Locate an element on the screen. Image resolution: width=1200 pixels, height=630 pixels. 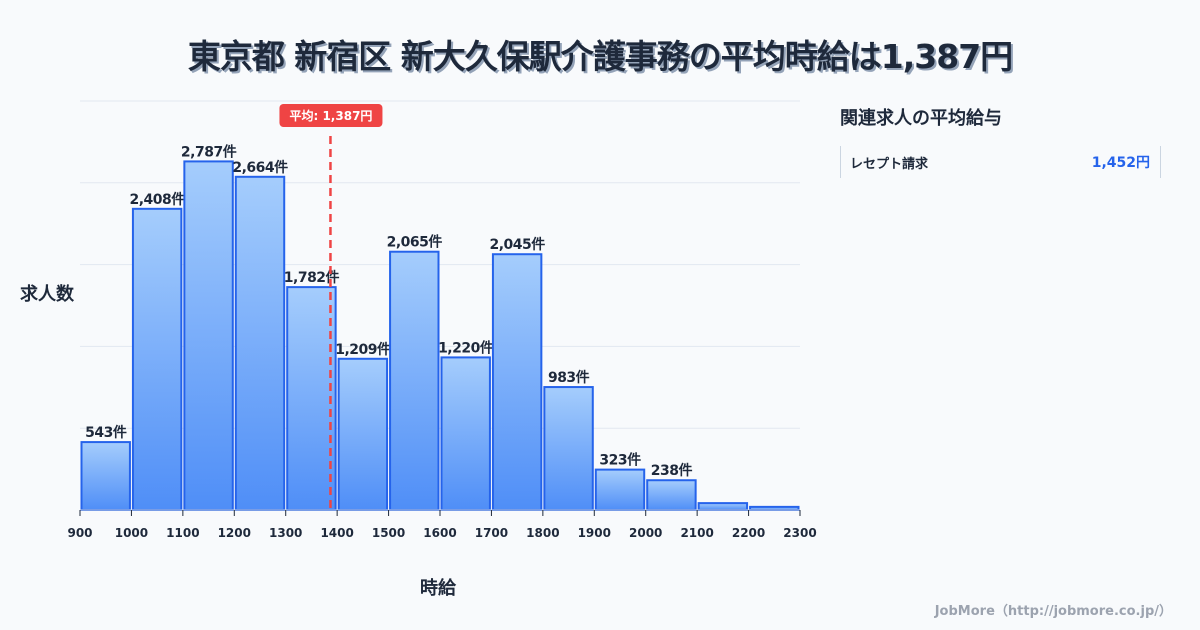
bar-value-label: 2,664件 is located at coordinates (260, 167).